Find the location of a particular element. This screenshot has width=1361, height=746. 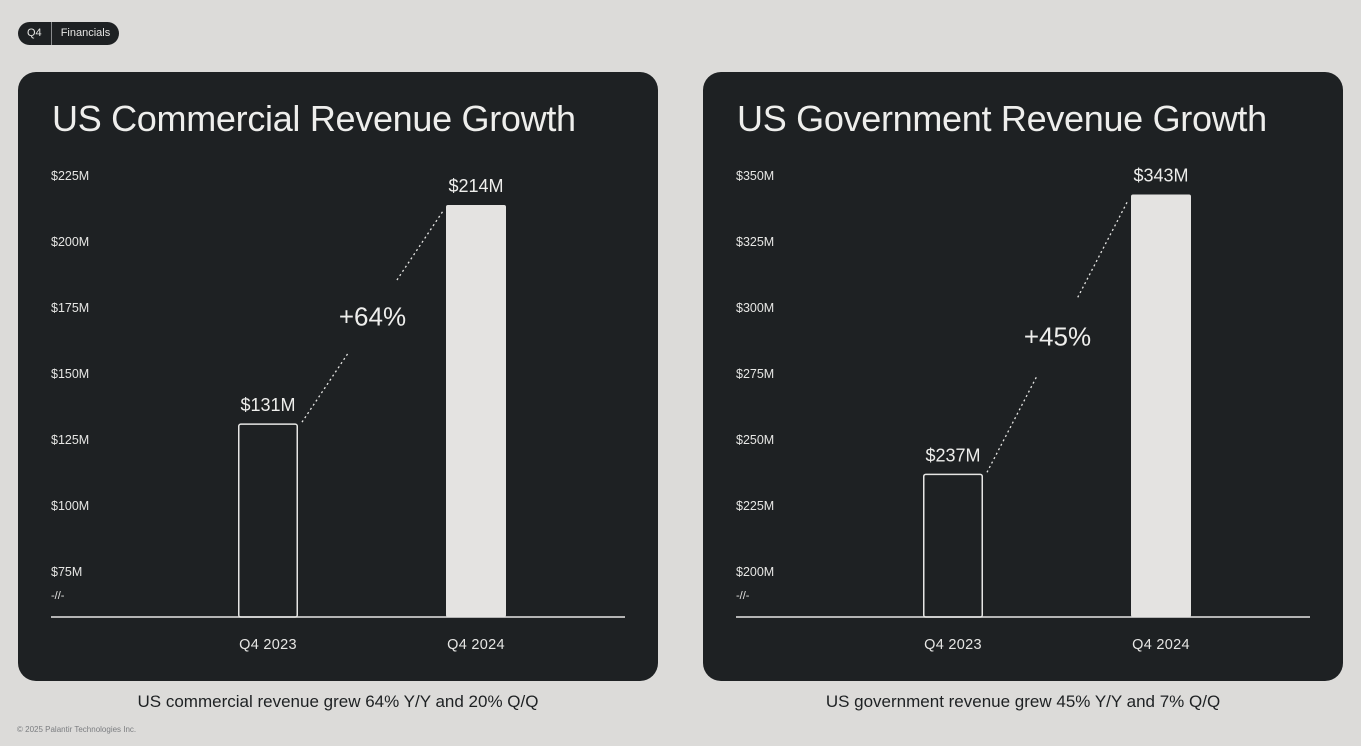

y-tick-label: $300M is located at coordinates (755, 308).